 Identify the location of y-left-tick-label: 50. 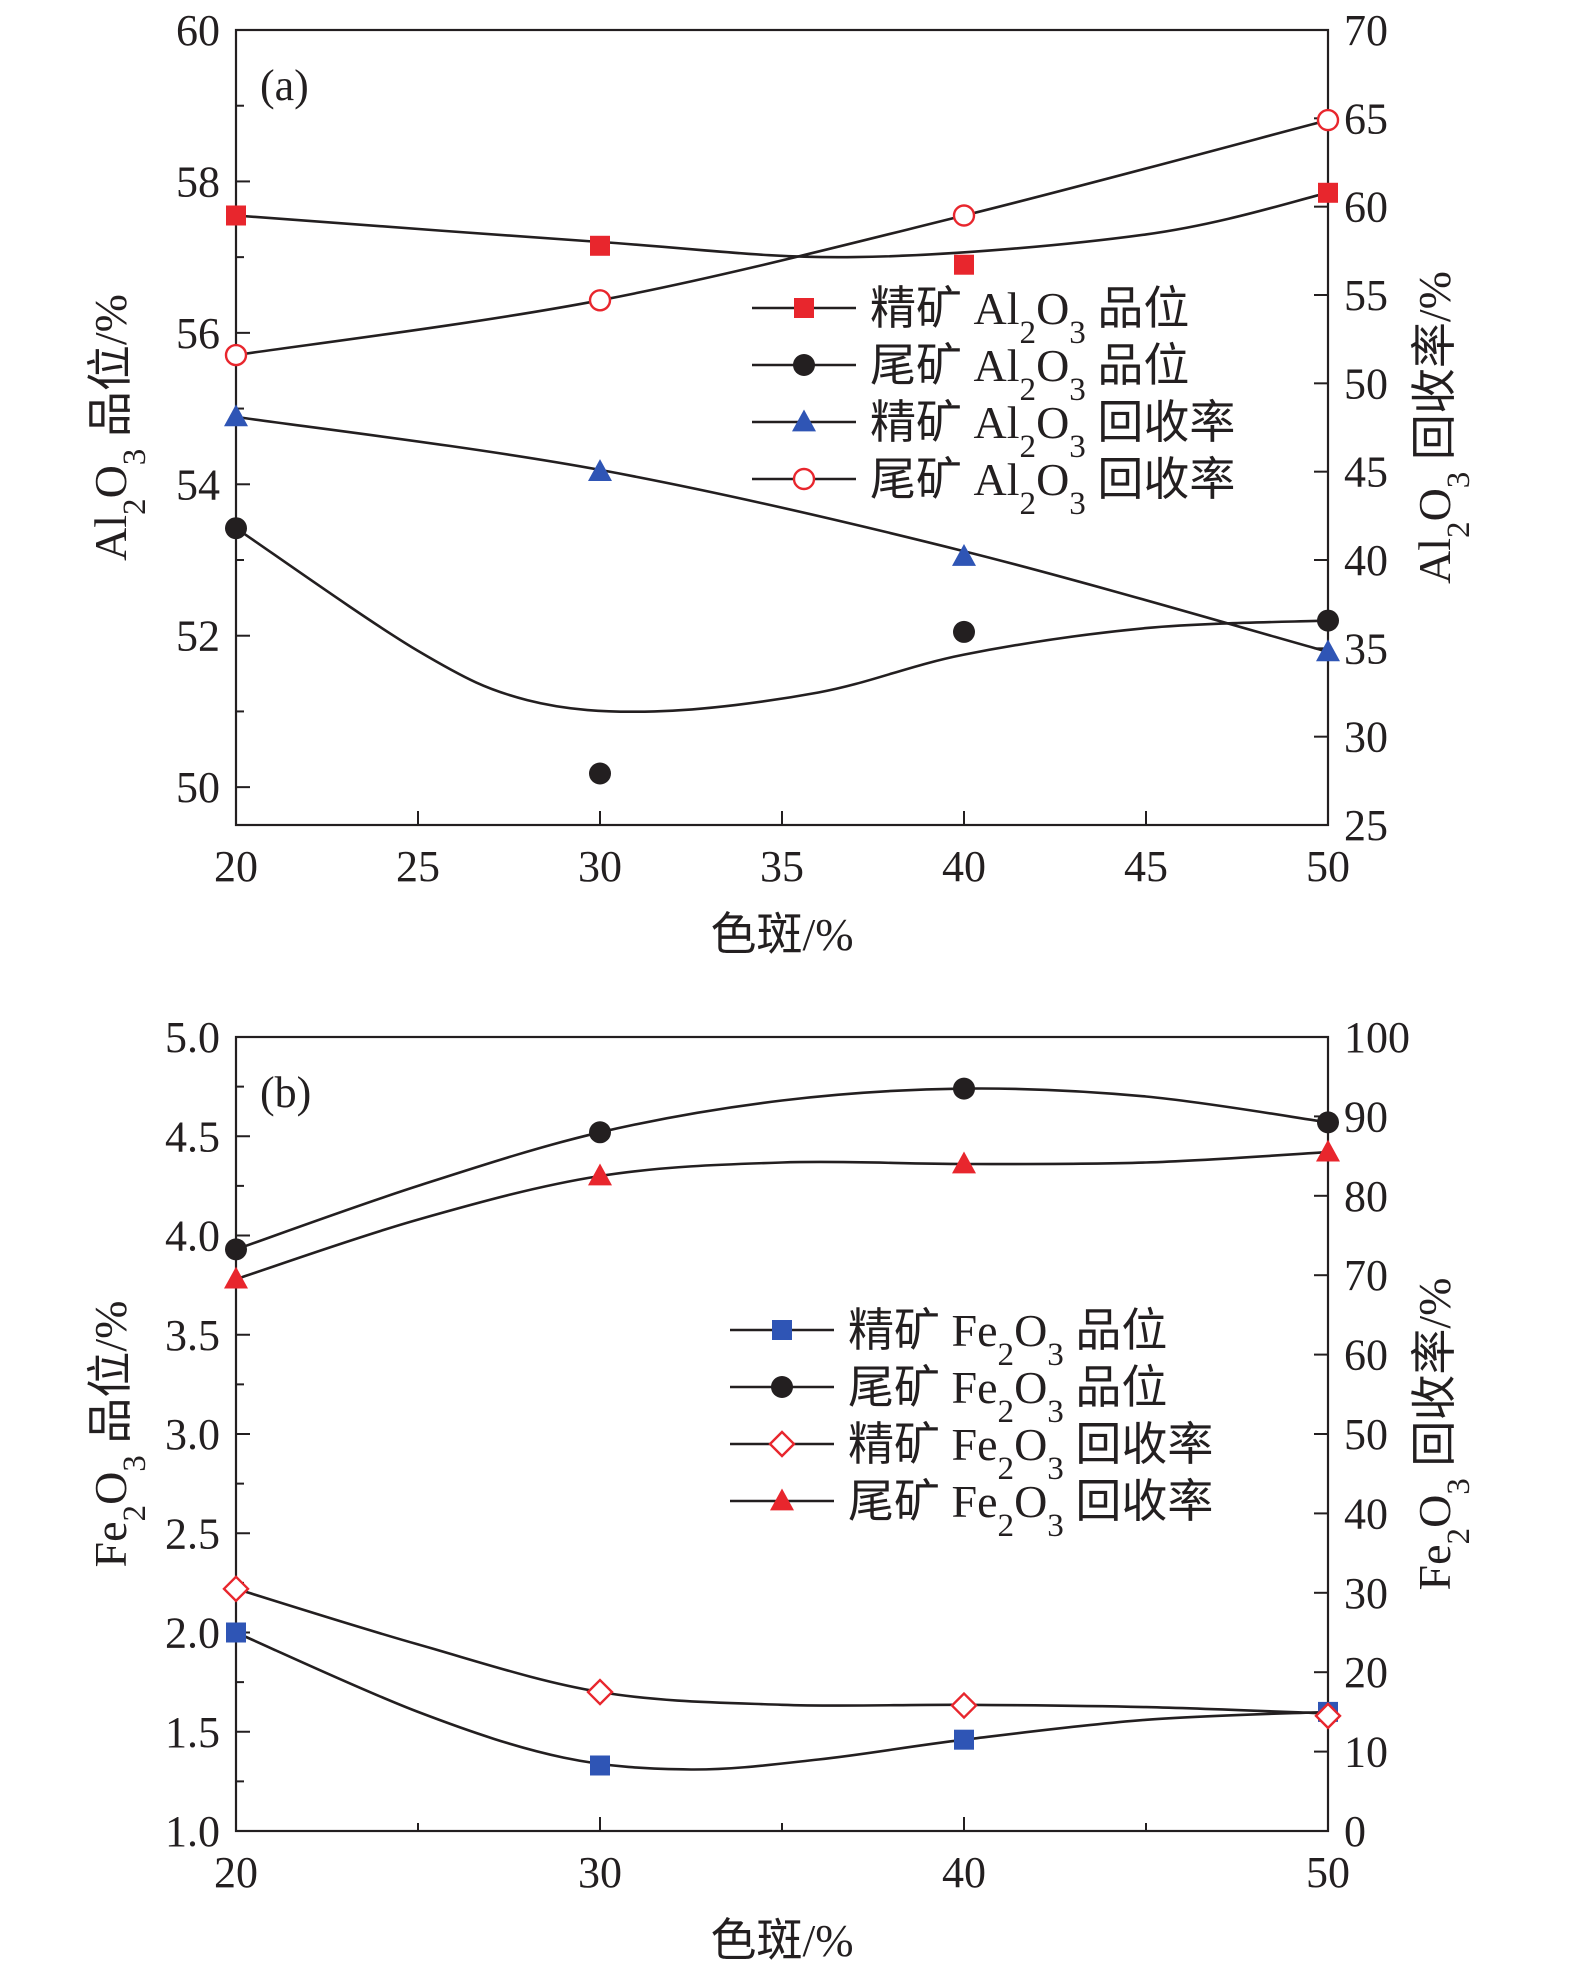
(198, 787).